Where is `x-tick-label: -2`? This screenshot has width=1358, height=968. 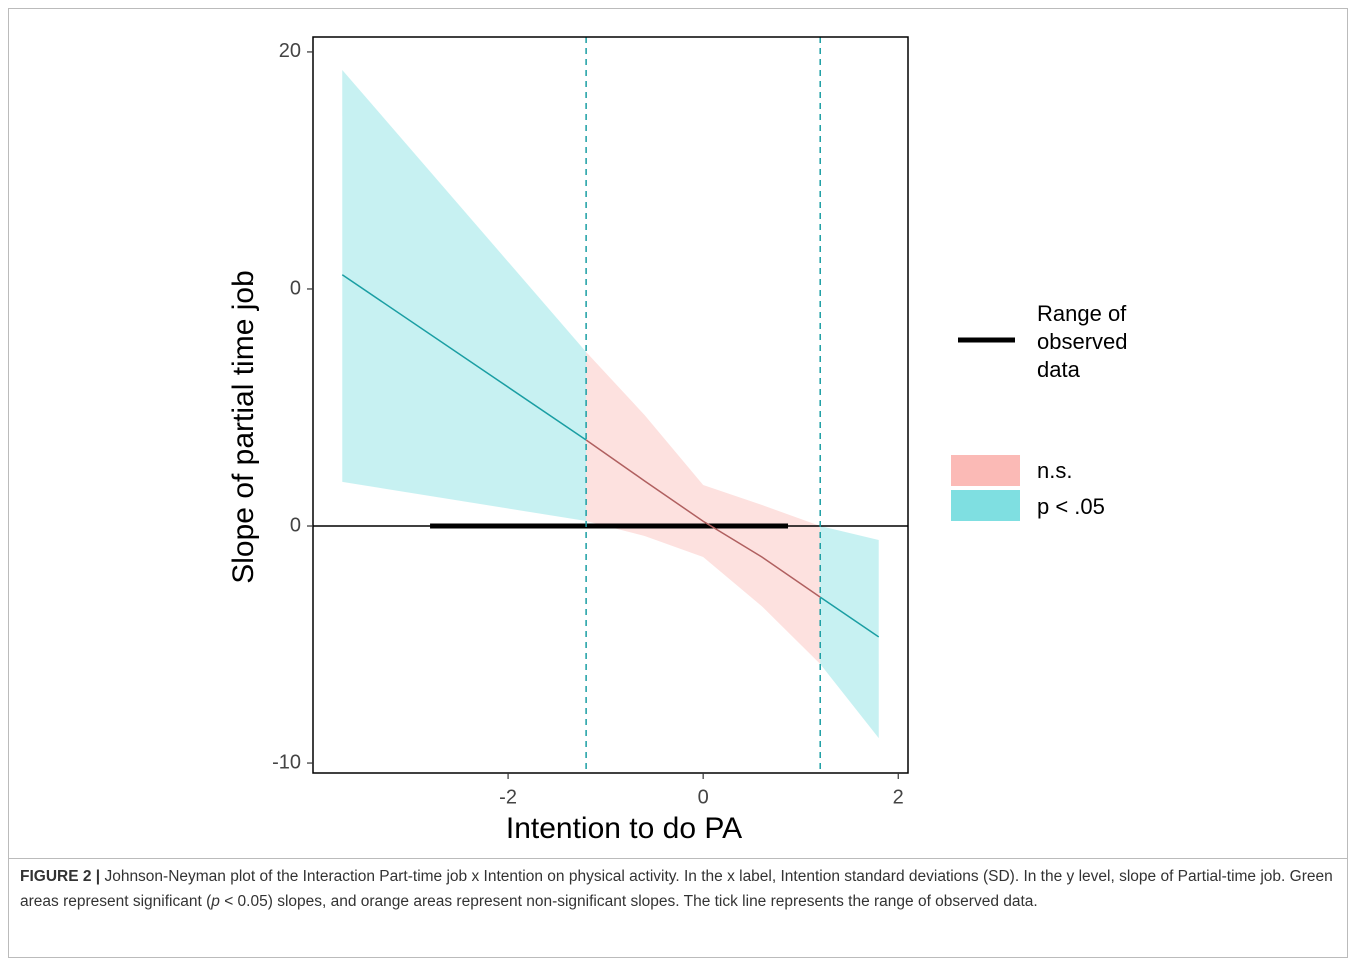
x-tick-label: -2 is located at coordinates (508, 797).